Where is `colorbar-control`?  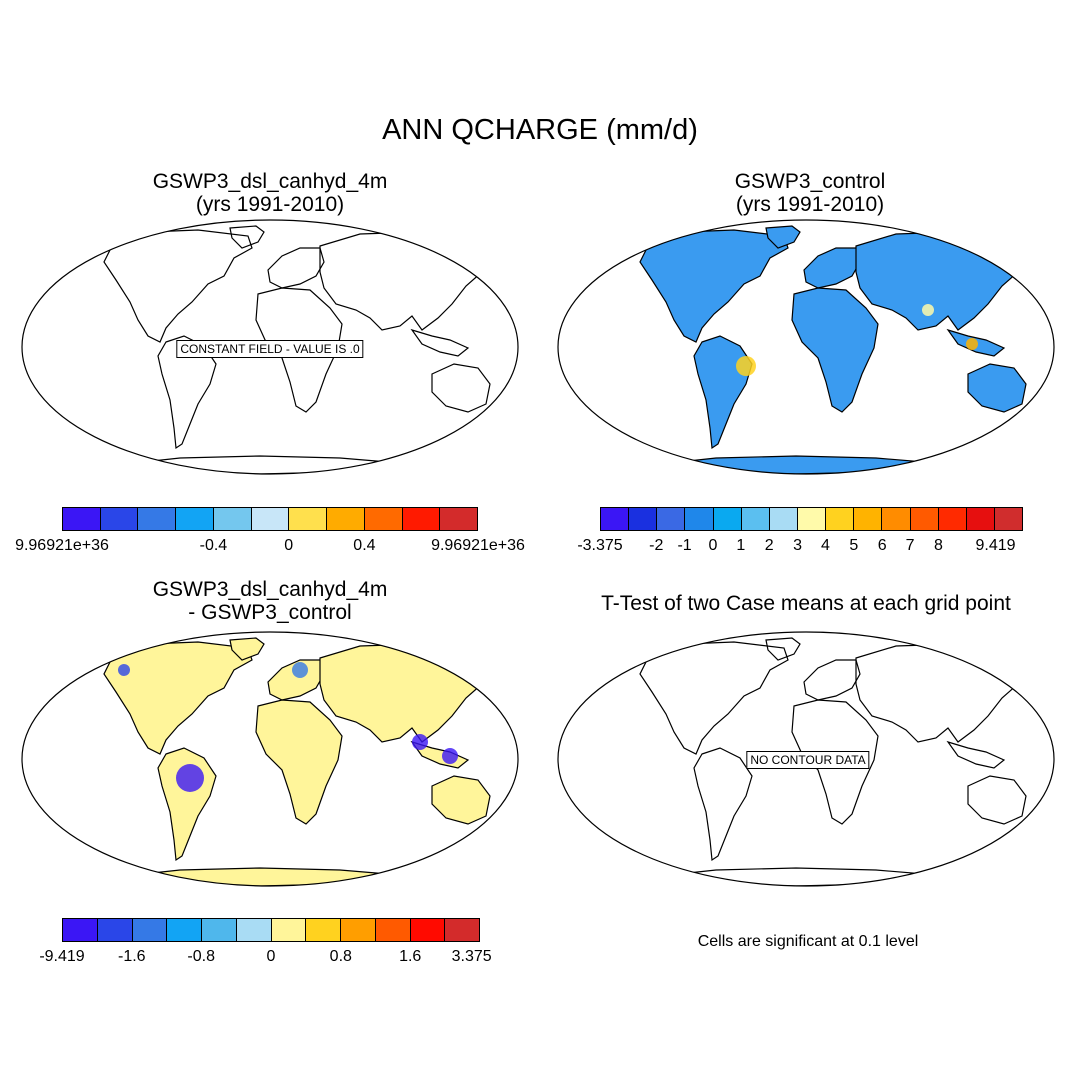
colorbar-control is located at coordinates (811, 519).